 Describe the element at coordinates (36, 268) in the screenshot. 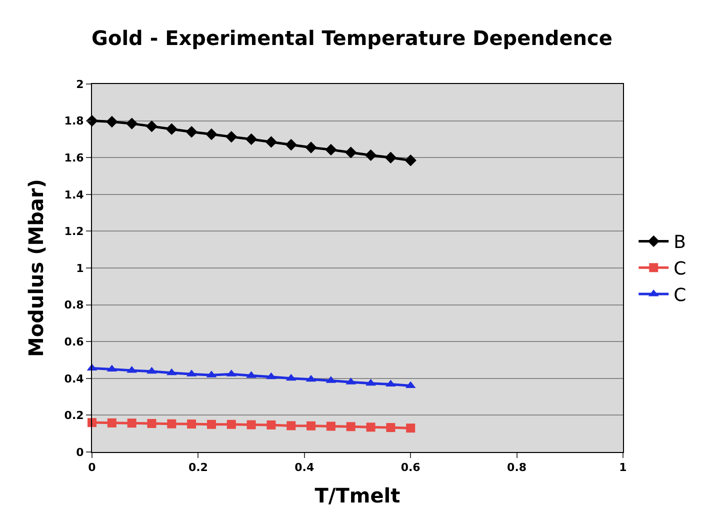

I see `y-axis-title: Modulus (Mbar)` at that location.